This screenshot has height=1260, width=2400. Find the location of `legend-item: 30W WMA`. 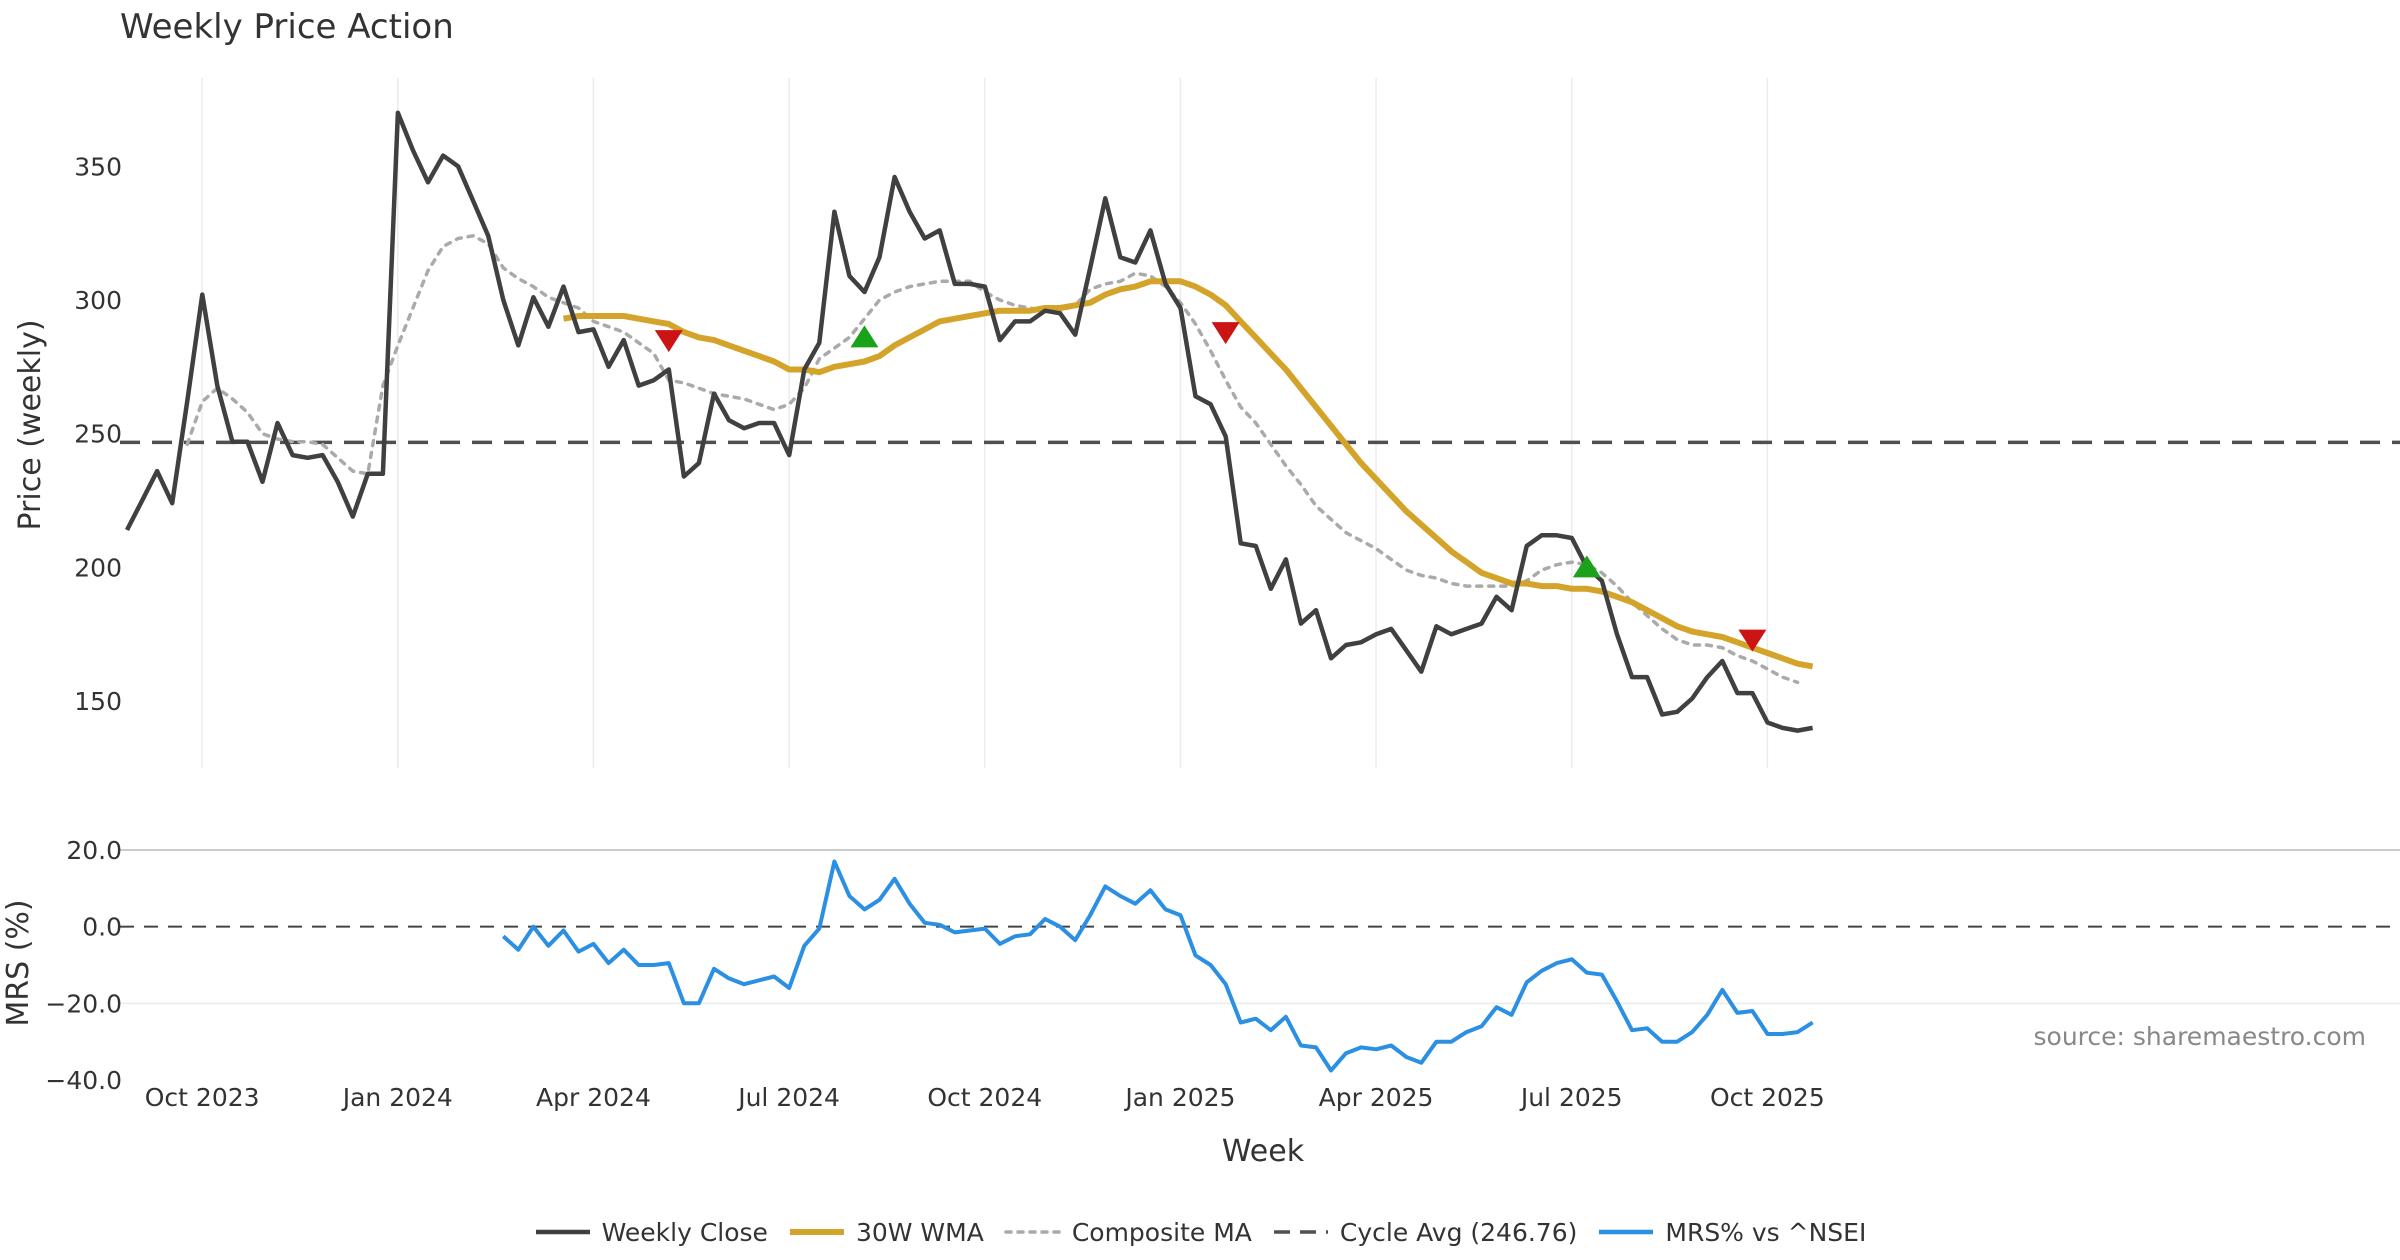

legend-item: 30W WMA is located at coordinates (886, 1232).